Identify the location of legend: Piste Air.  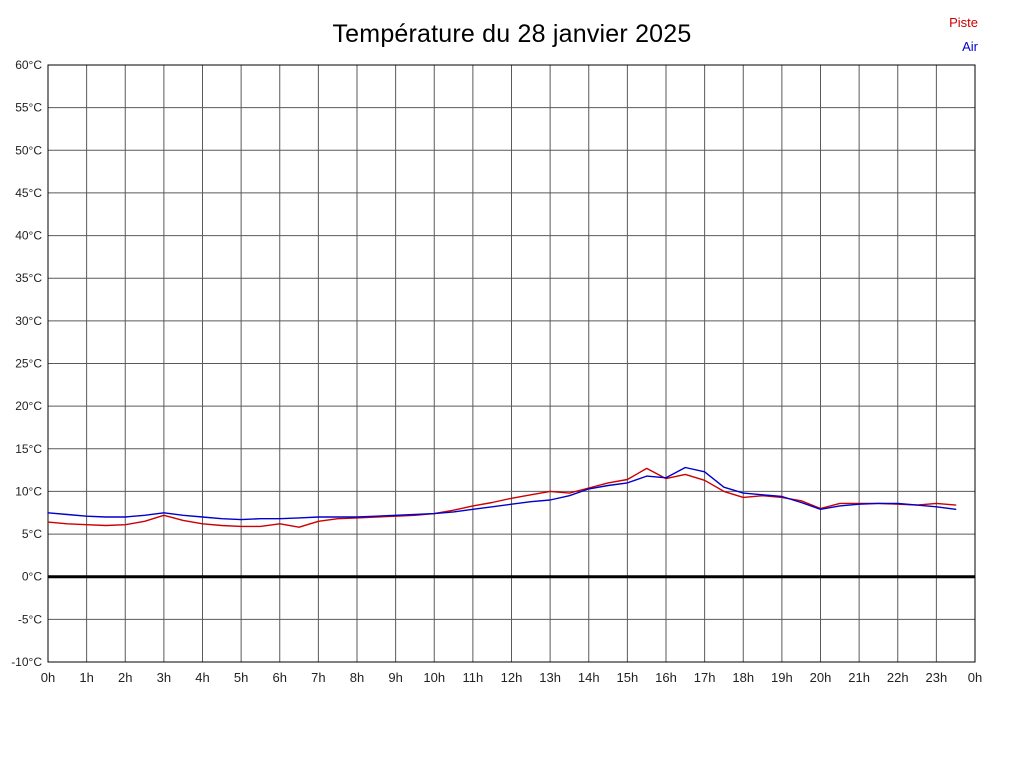
(963, 35).